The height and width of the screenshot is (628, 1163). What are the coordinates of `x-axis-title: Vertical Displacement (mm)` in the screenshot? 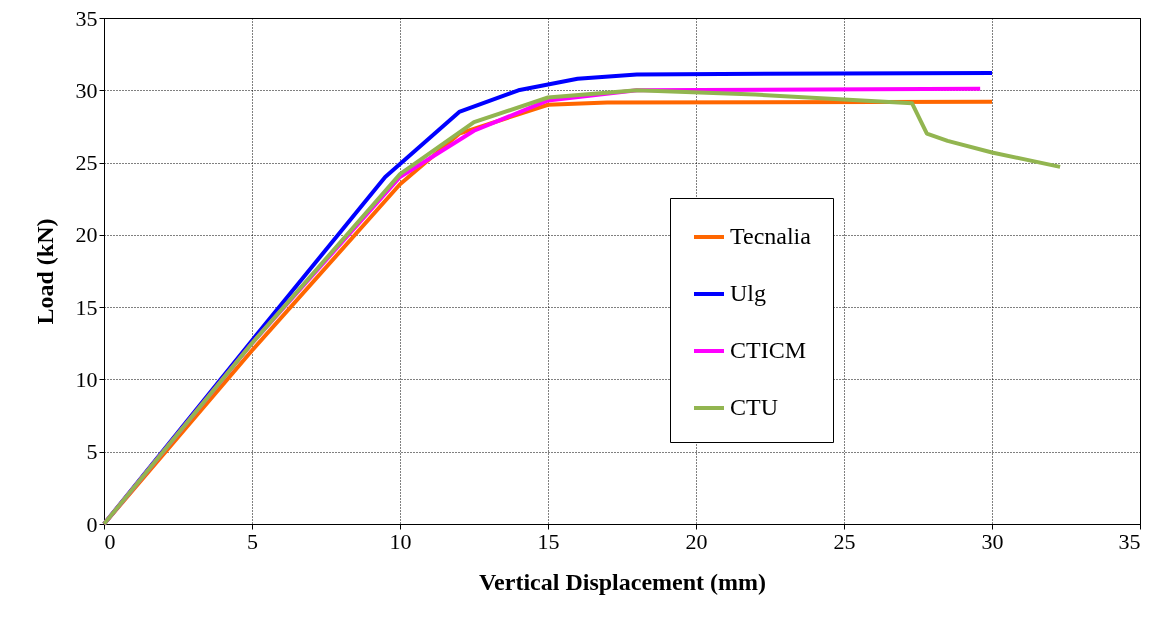 It's located at (622, 581).